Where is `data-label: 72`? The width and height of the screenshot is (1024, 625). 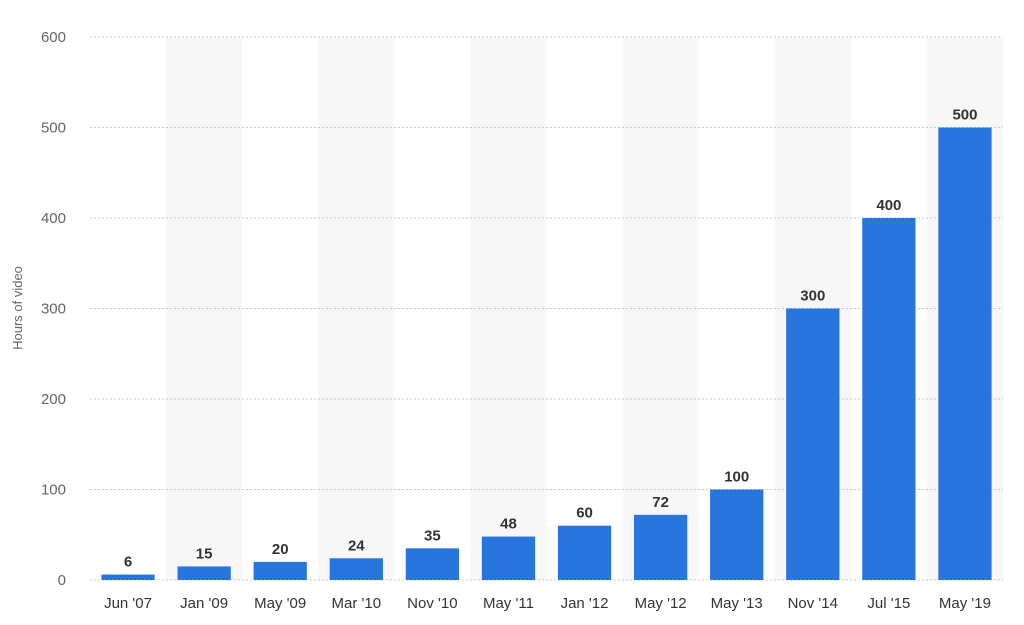
data-label: 72 is located at coordinates (660, 502).